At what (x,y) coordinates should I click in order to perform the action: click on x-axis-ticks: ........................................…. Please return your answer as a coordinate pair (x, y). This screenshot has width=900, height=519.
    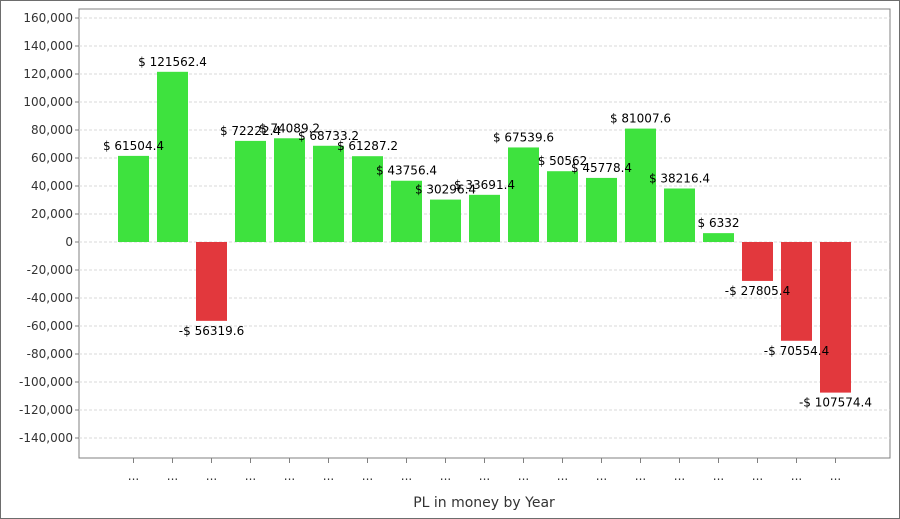
    Looking at the image, I should click on (484, 470).